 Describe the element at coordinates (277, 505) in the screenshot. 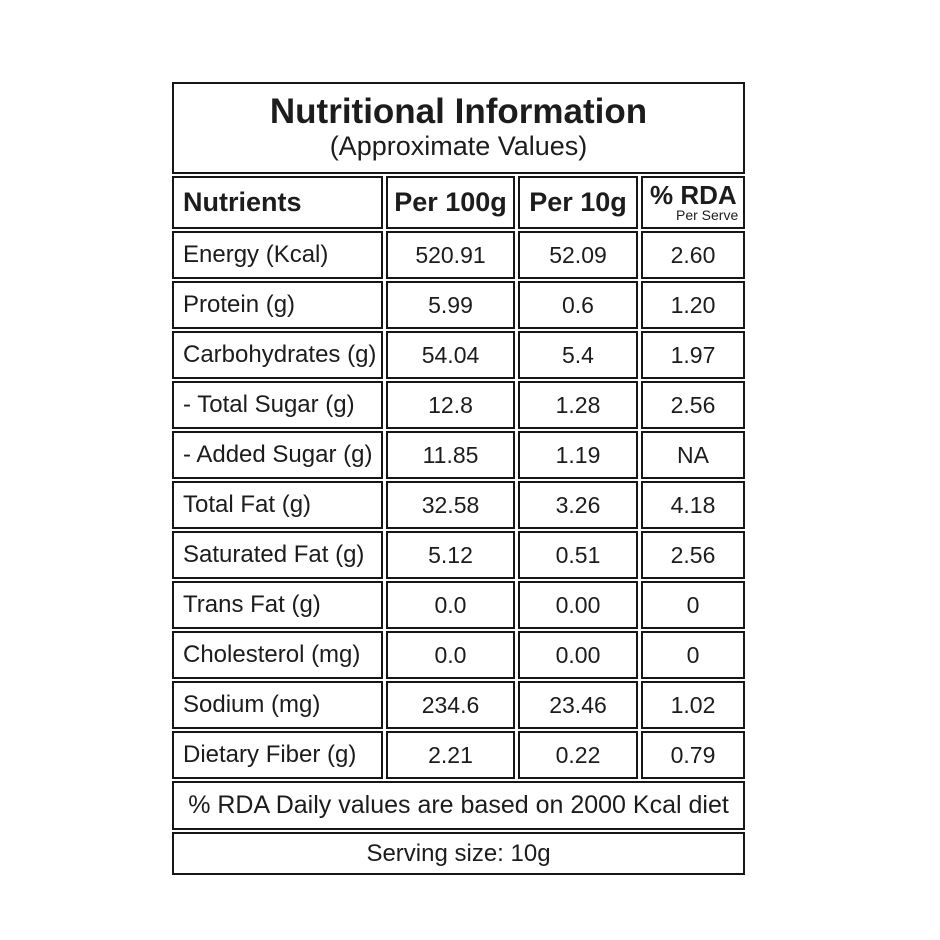

I see `nutrient-name-cell: Total Fat (g)` at that location.